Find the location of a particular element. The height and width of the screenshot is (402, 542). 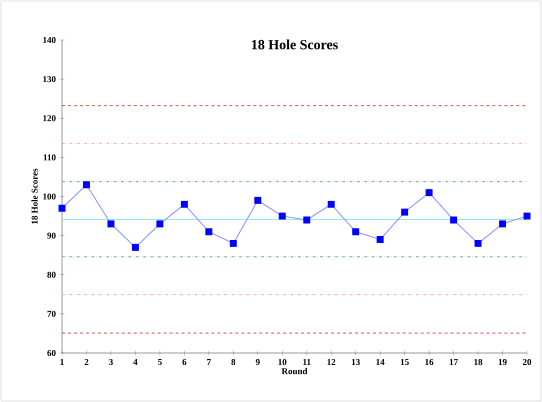

x-tick-label: 16 is located at coordinates (429, 362).